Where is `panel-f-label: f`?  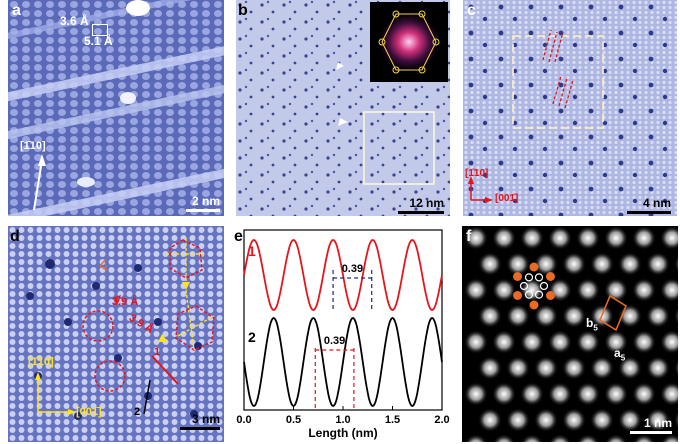 panel-f-label: f is located at coordinates (469, 236).